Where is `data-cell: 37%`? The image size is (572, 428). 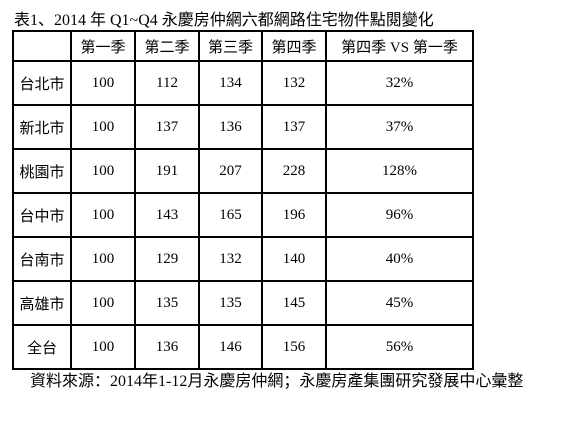
data-cell: 37% is located at coordinates (399, 127).